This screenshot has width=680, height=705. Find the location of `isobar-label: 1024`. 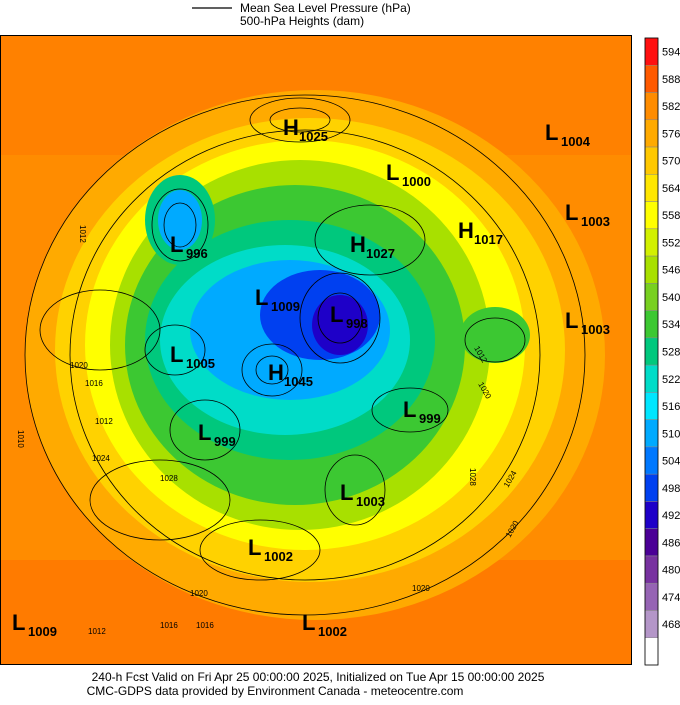

isobar-label: 1024 is located at coordinates (101, 458).